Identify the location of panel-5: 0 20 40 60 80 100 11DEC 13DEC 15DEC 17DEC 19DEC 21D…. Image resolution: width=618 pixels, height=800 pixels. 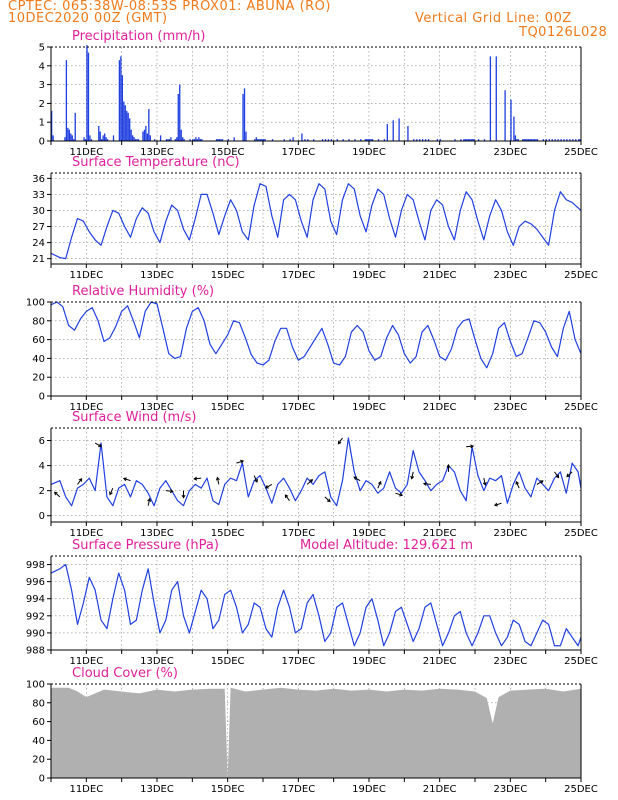
(312, 730).